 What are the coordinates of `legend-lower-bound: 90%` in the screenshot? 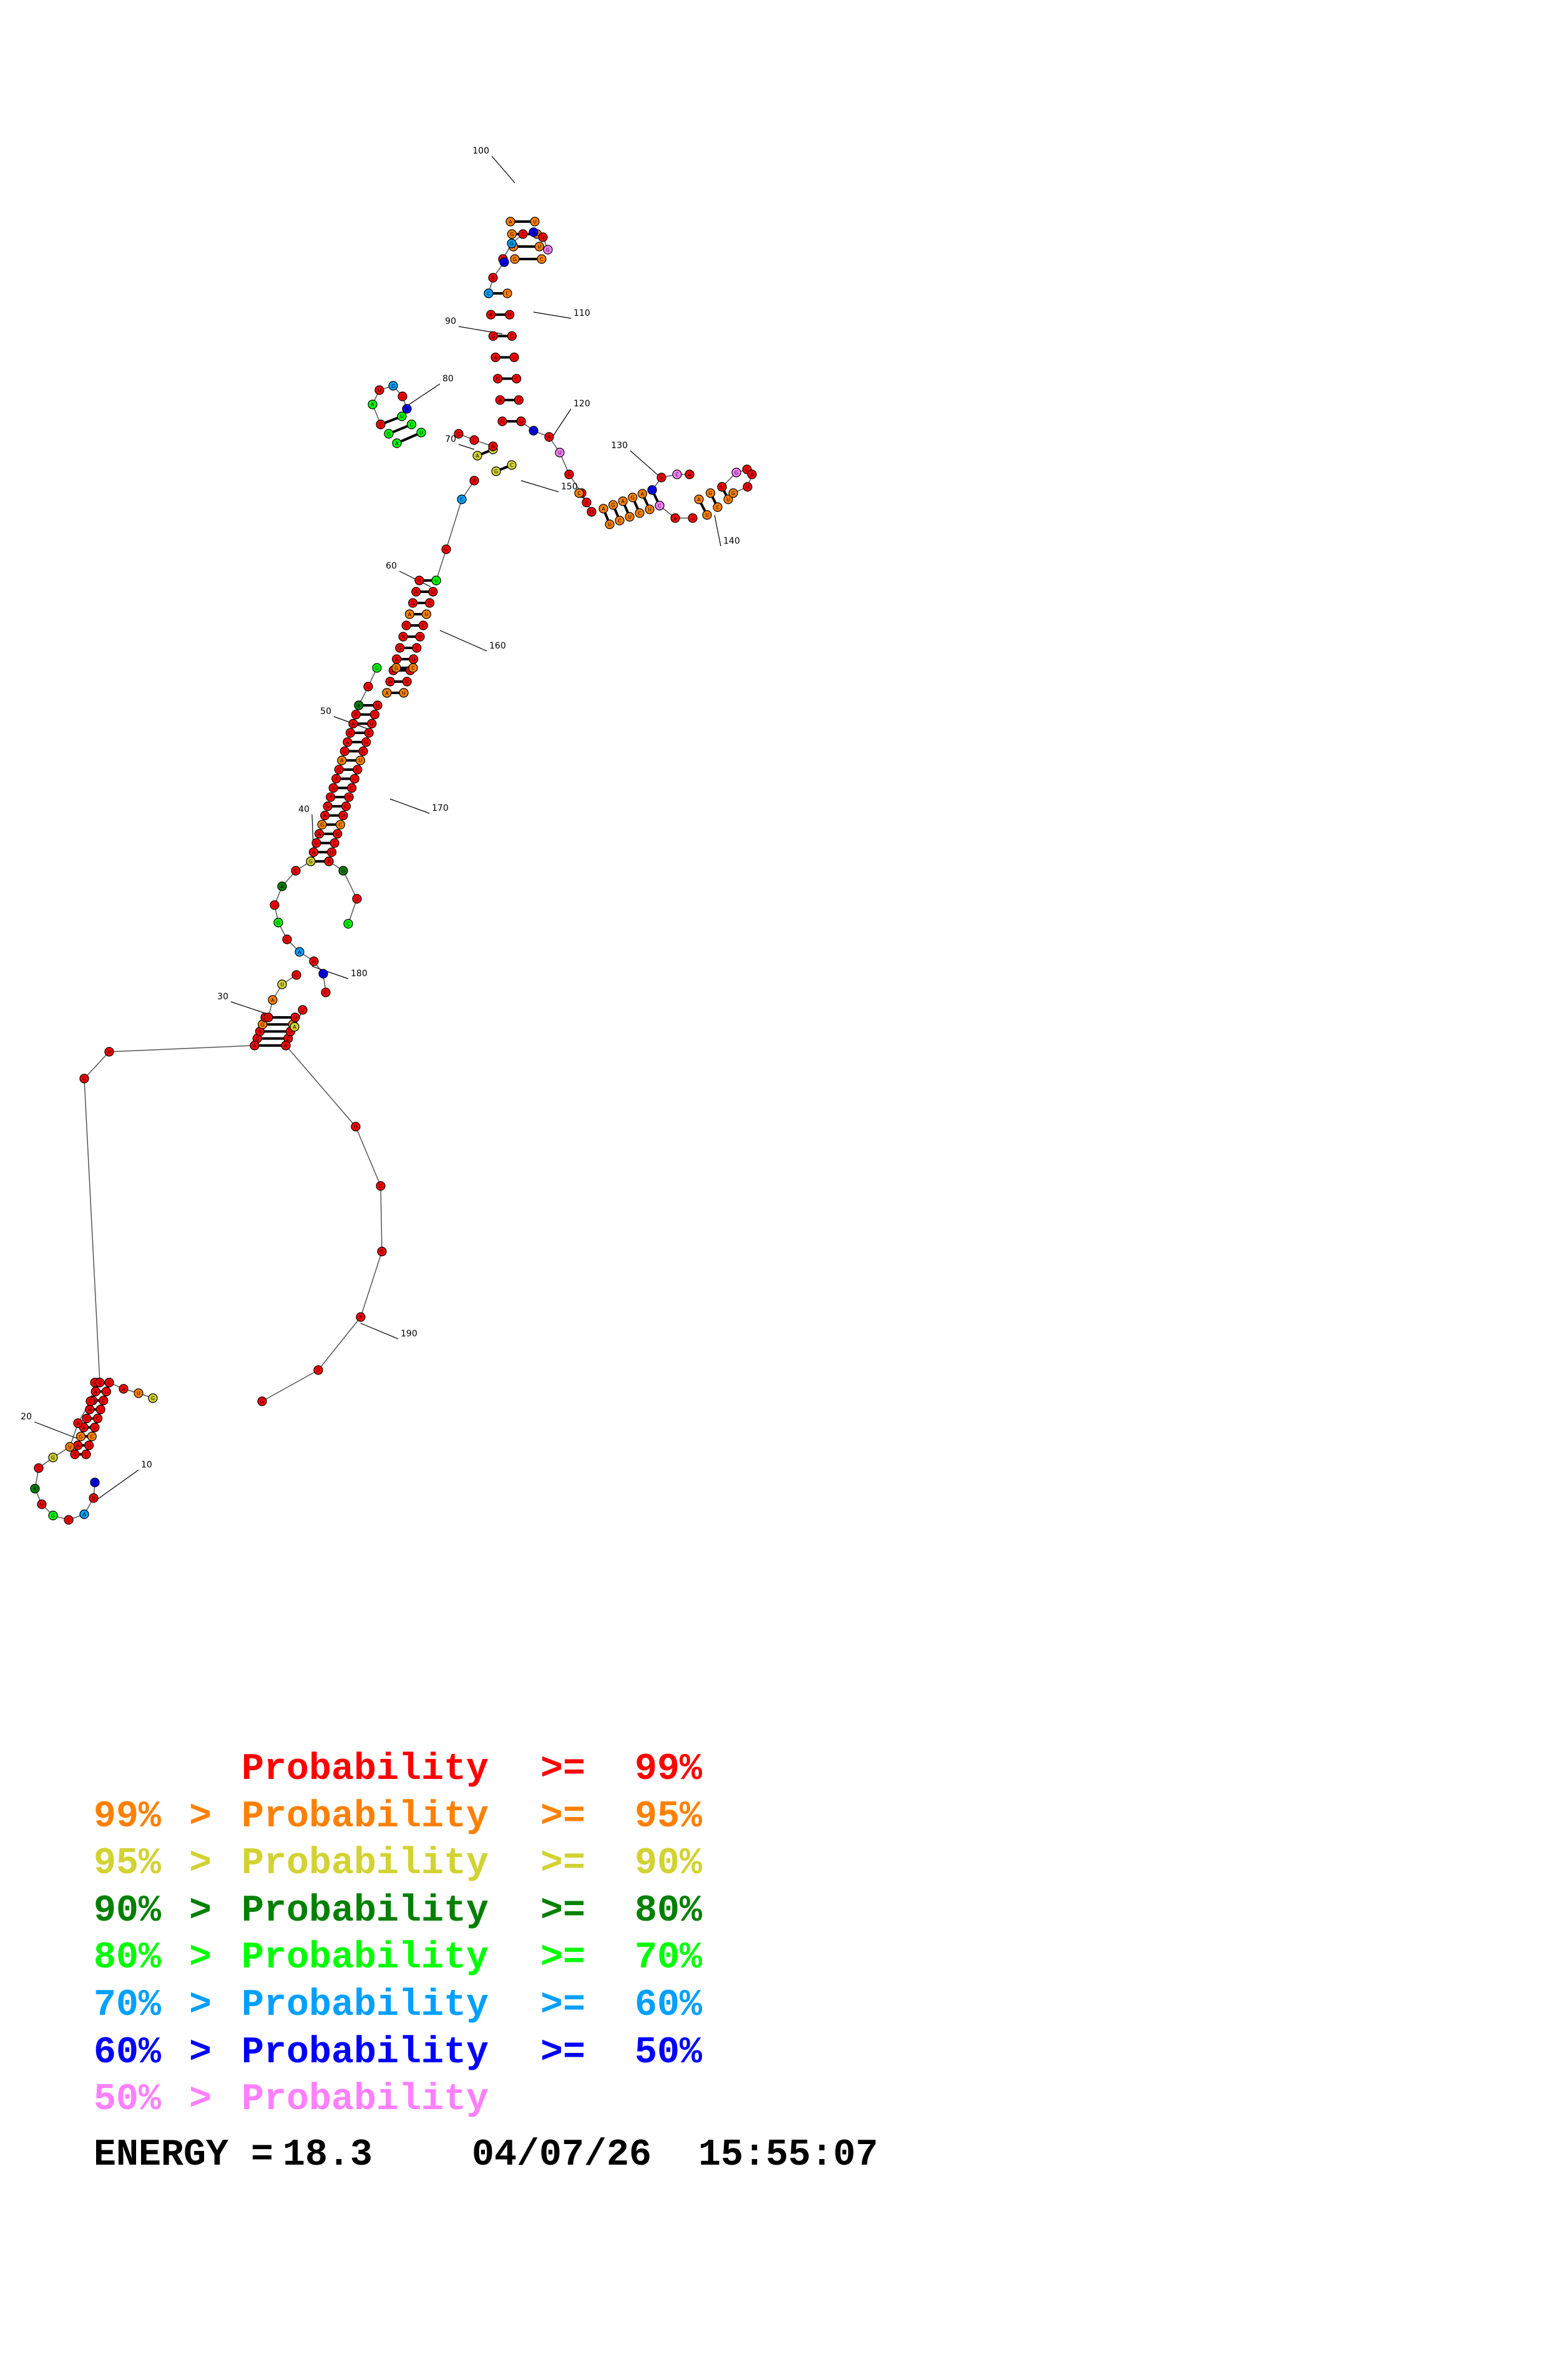 It's located at (128, 1910).